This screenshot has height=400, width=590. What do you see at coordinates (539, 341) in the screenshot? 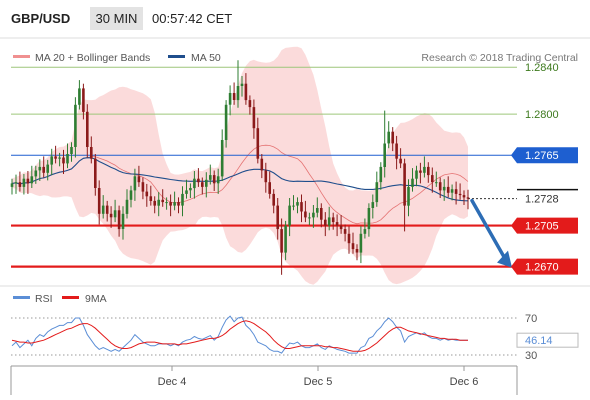
I see `rsi-value-label: 46.14` at bounding box center [539, 341].